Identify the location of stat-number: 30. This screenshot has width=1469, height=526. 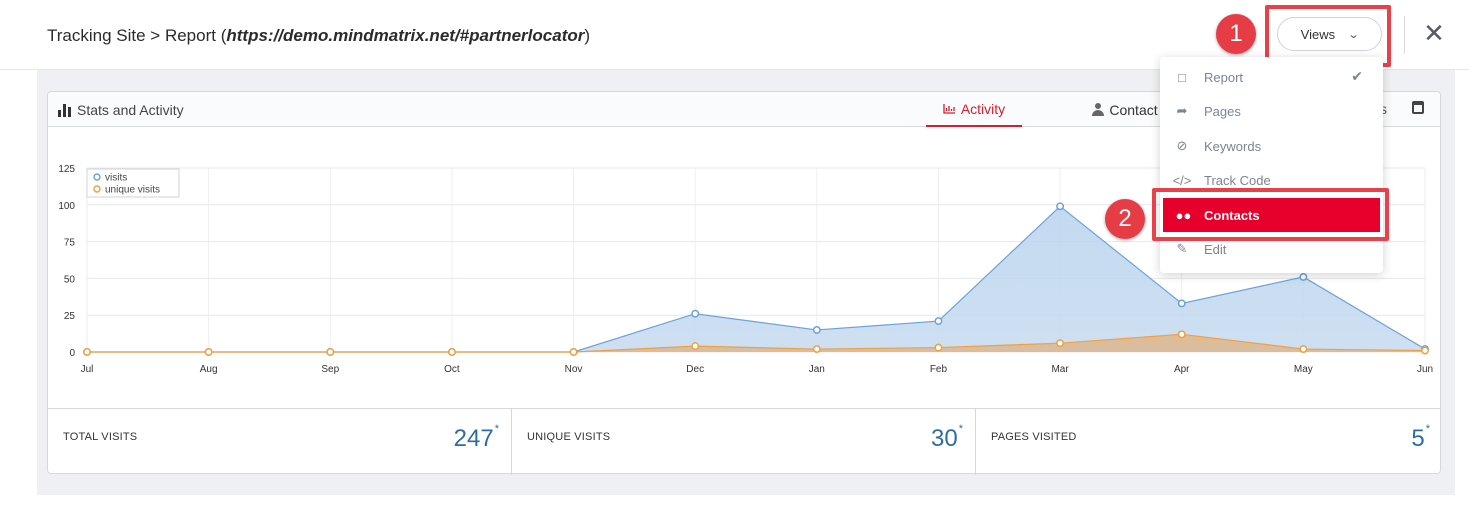
(944, 438).